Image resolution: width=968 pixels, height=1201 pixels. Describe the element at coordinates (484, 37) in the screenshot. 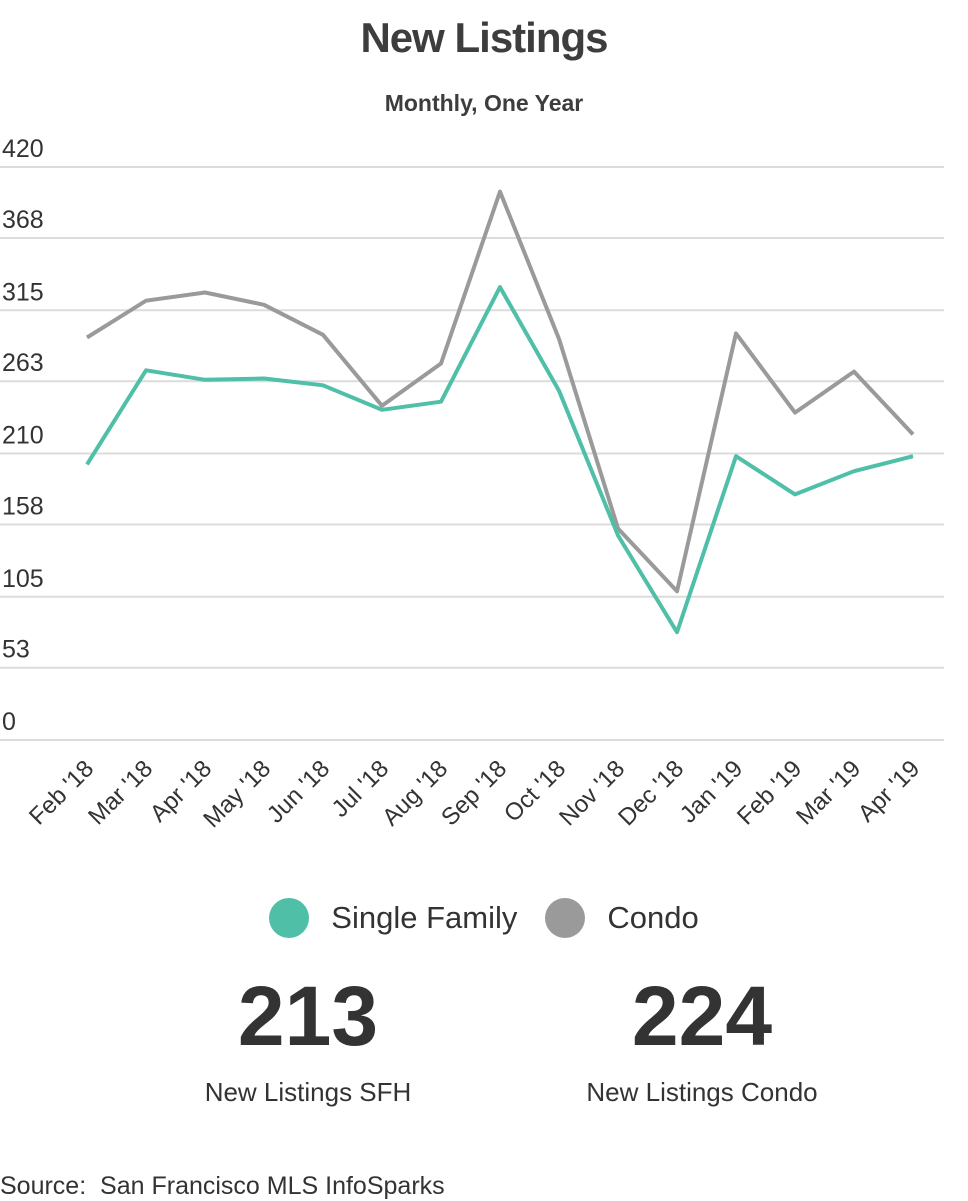

I see `chart-title: New Listings` at that location.